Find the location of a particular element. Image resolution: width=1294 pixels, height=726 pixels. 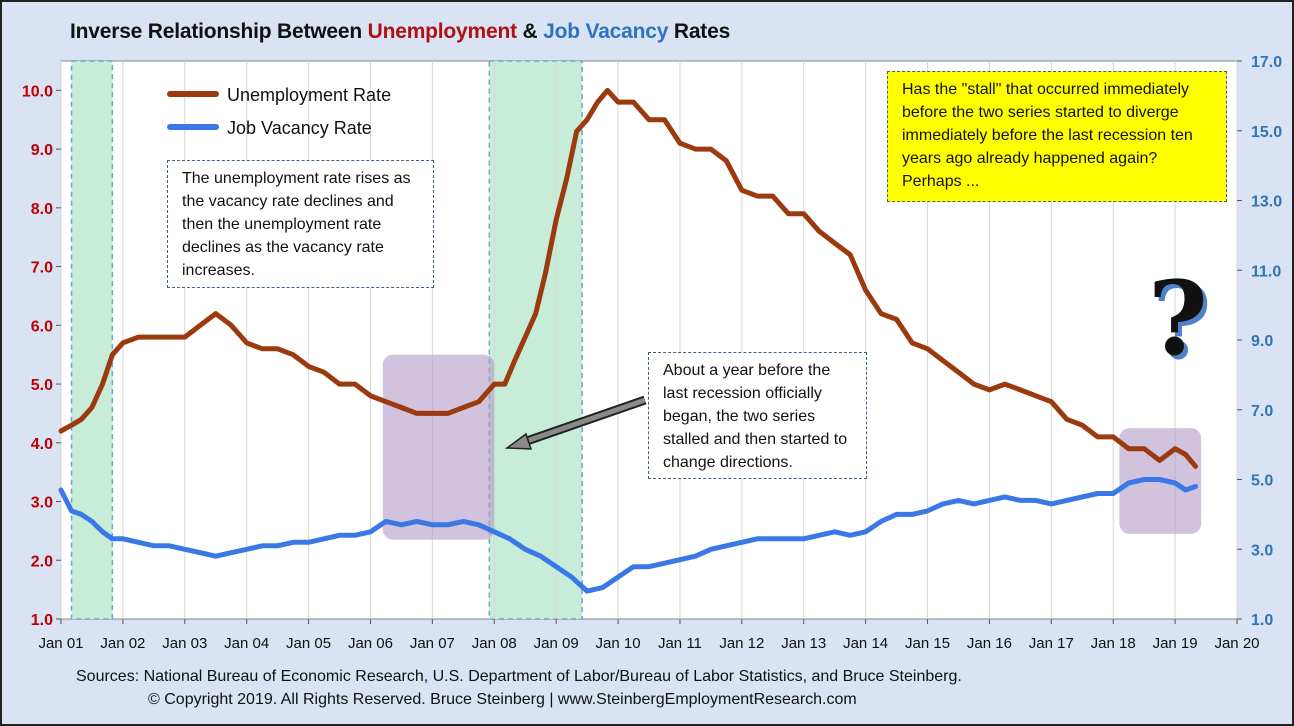

left-tick-label: 9.0 is located at coordinates (42, 150).